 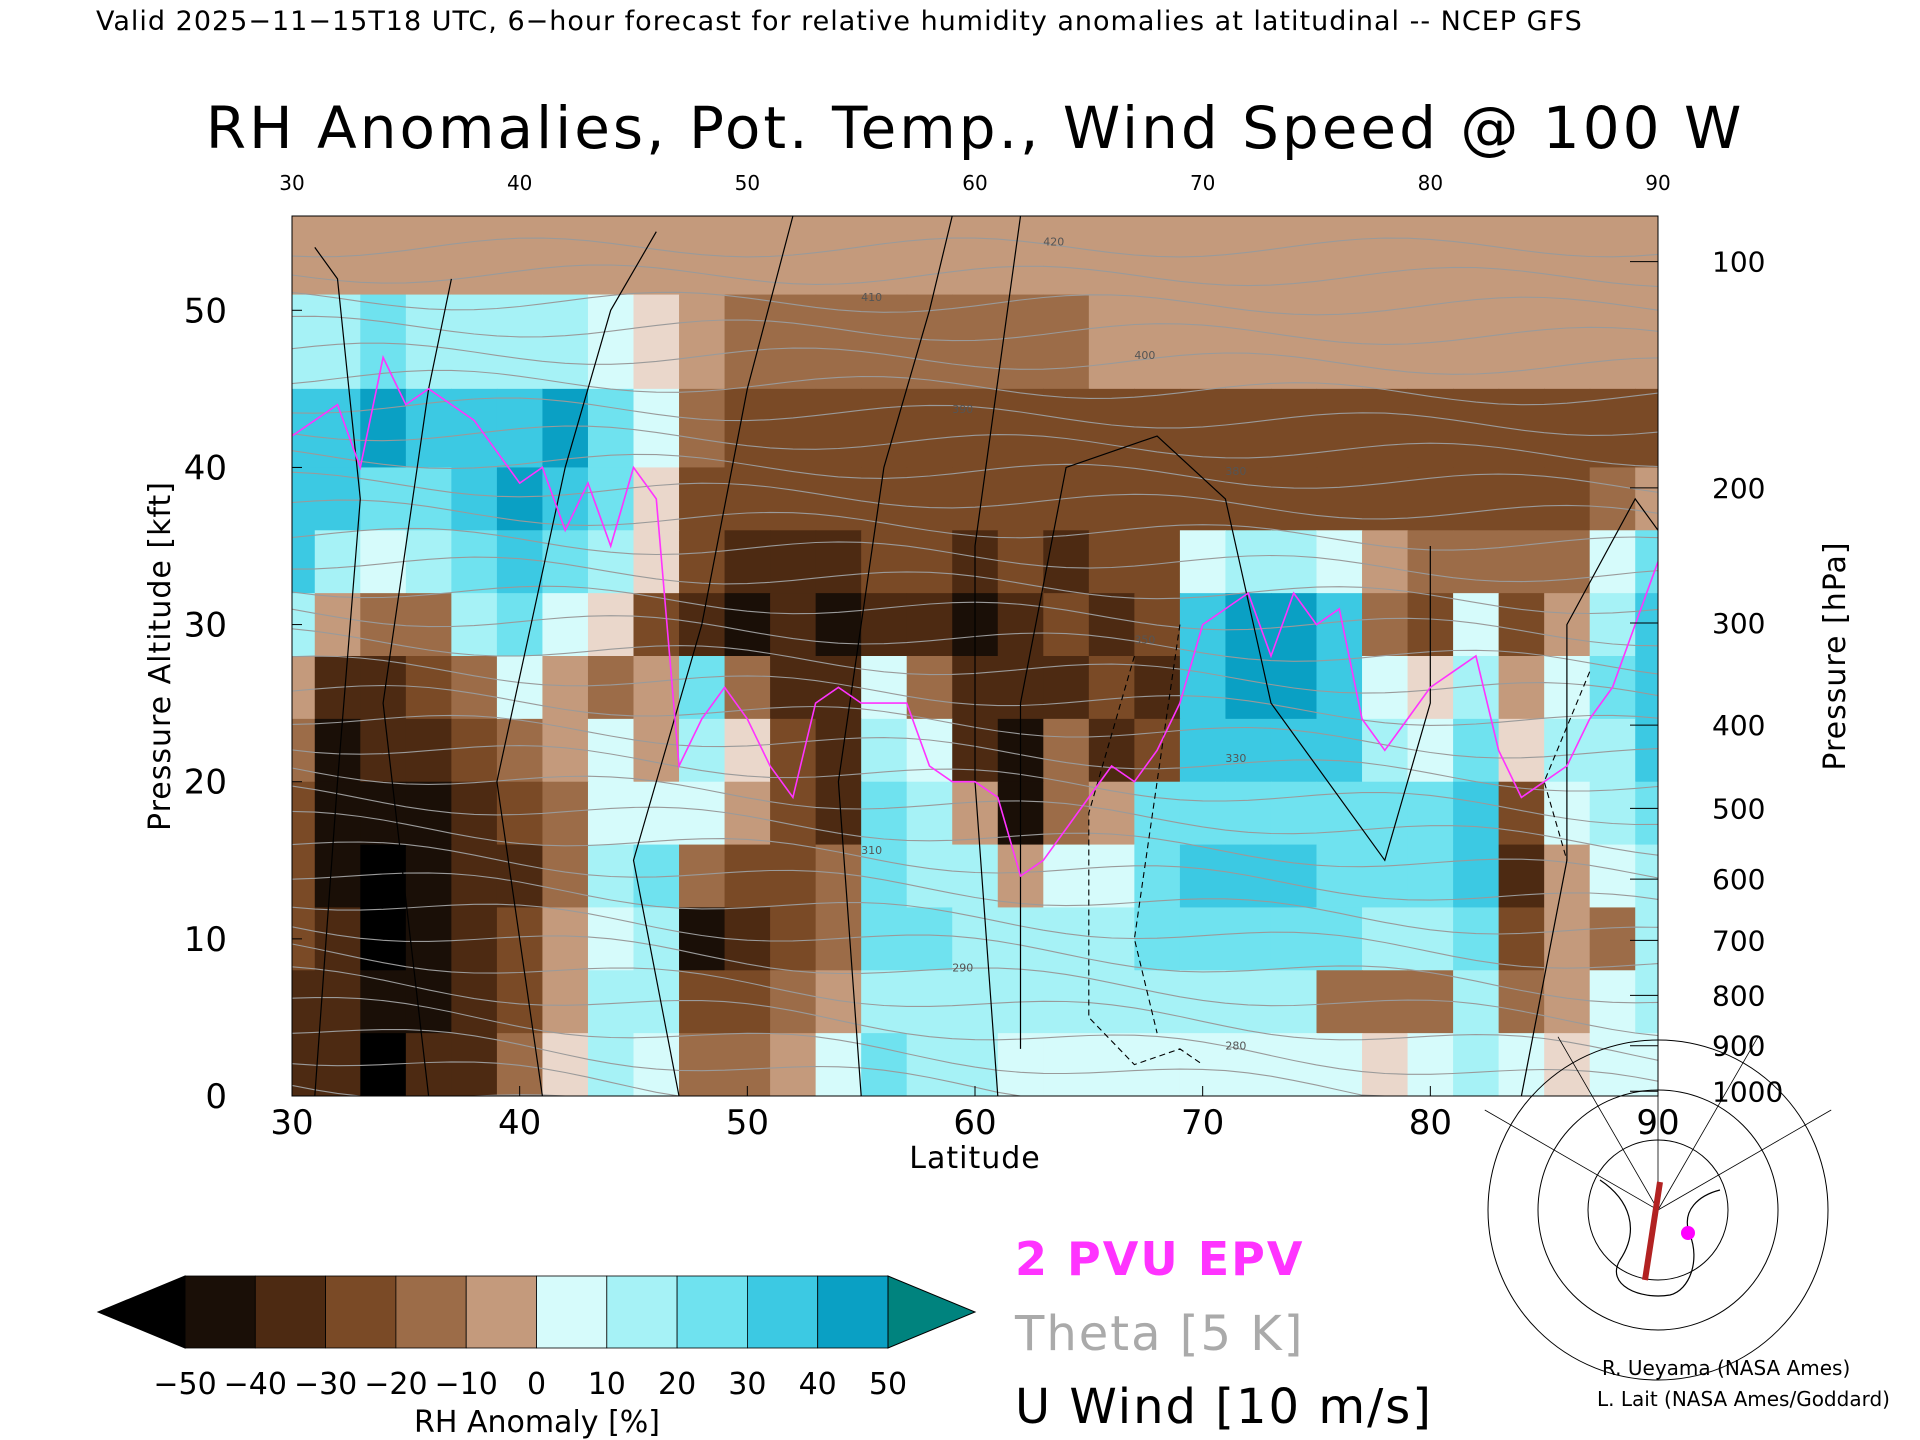 I want to click on theta-contour-label: 350, so click(x=1144, y=640).